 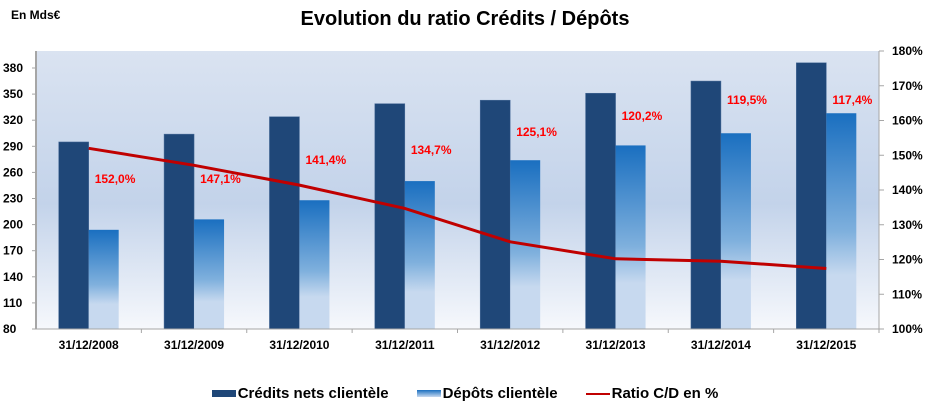 What do you see at coordinates (13, 120) in the screenshot?
I see `left-tick-label: 320` at bounding box center [13, 120].